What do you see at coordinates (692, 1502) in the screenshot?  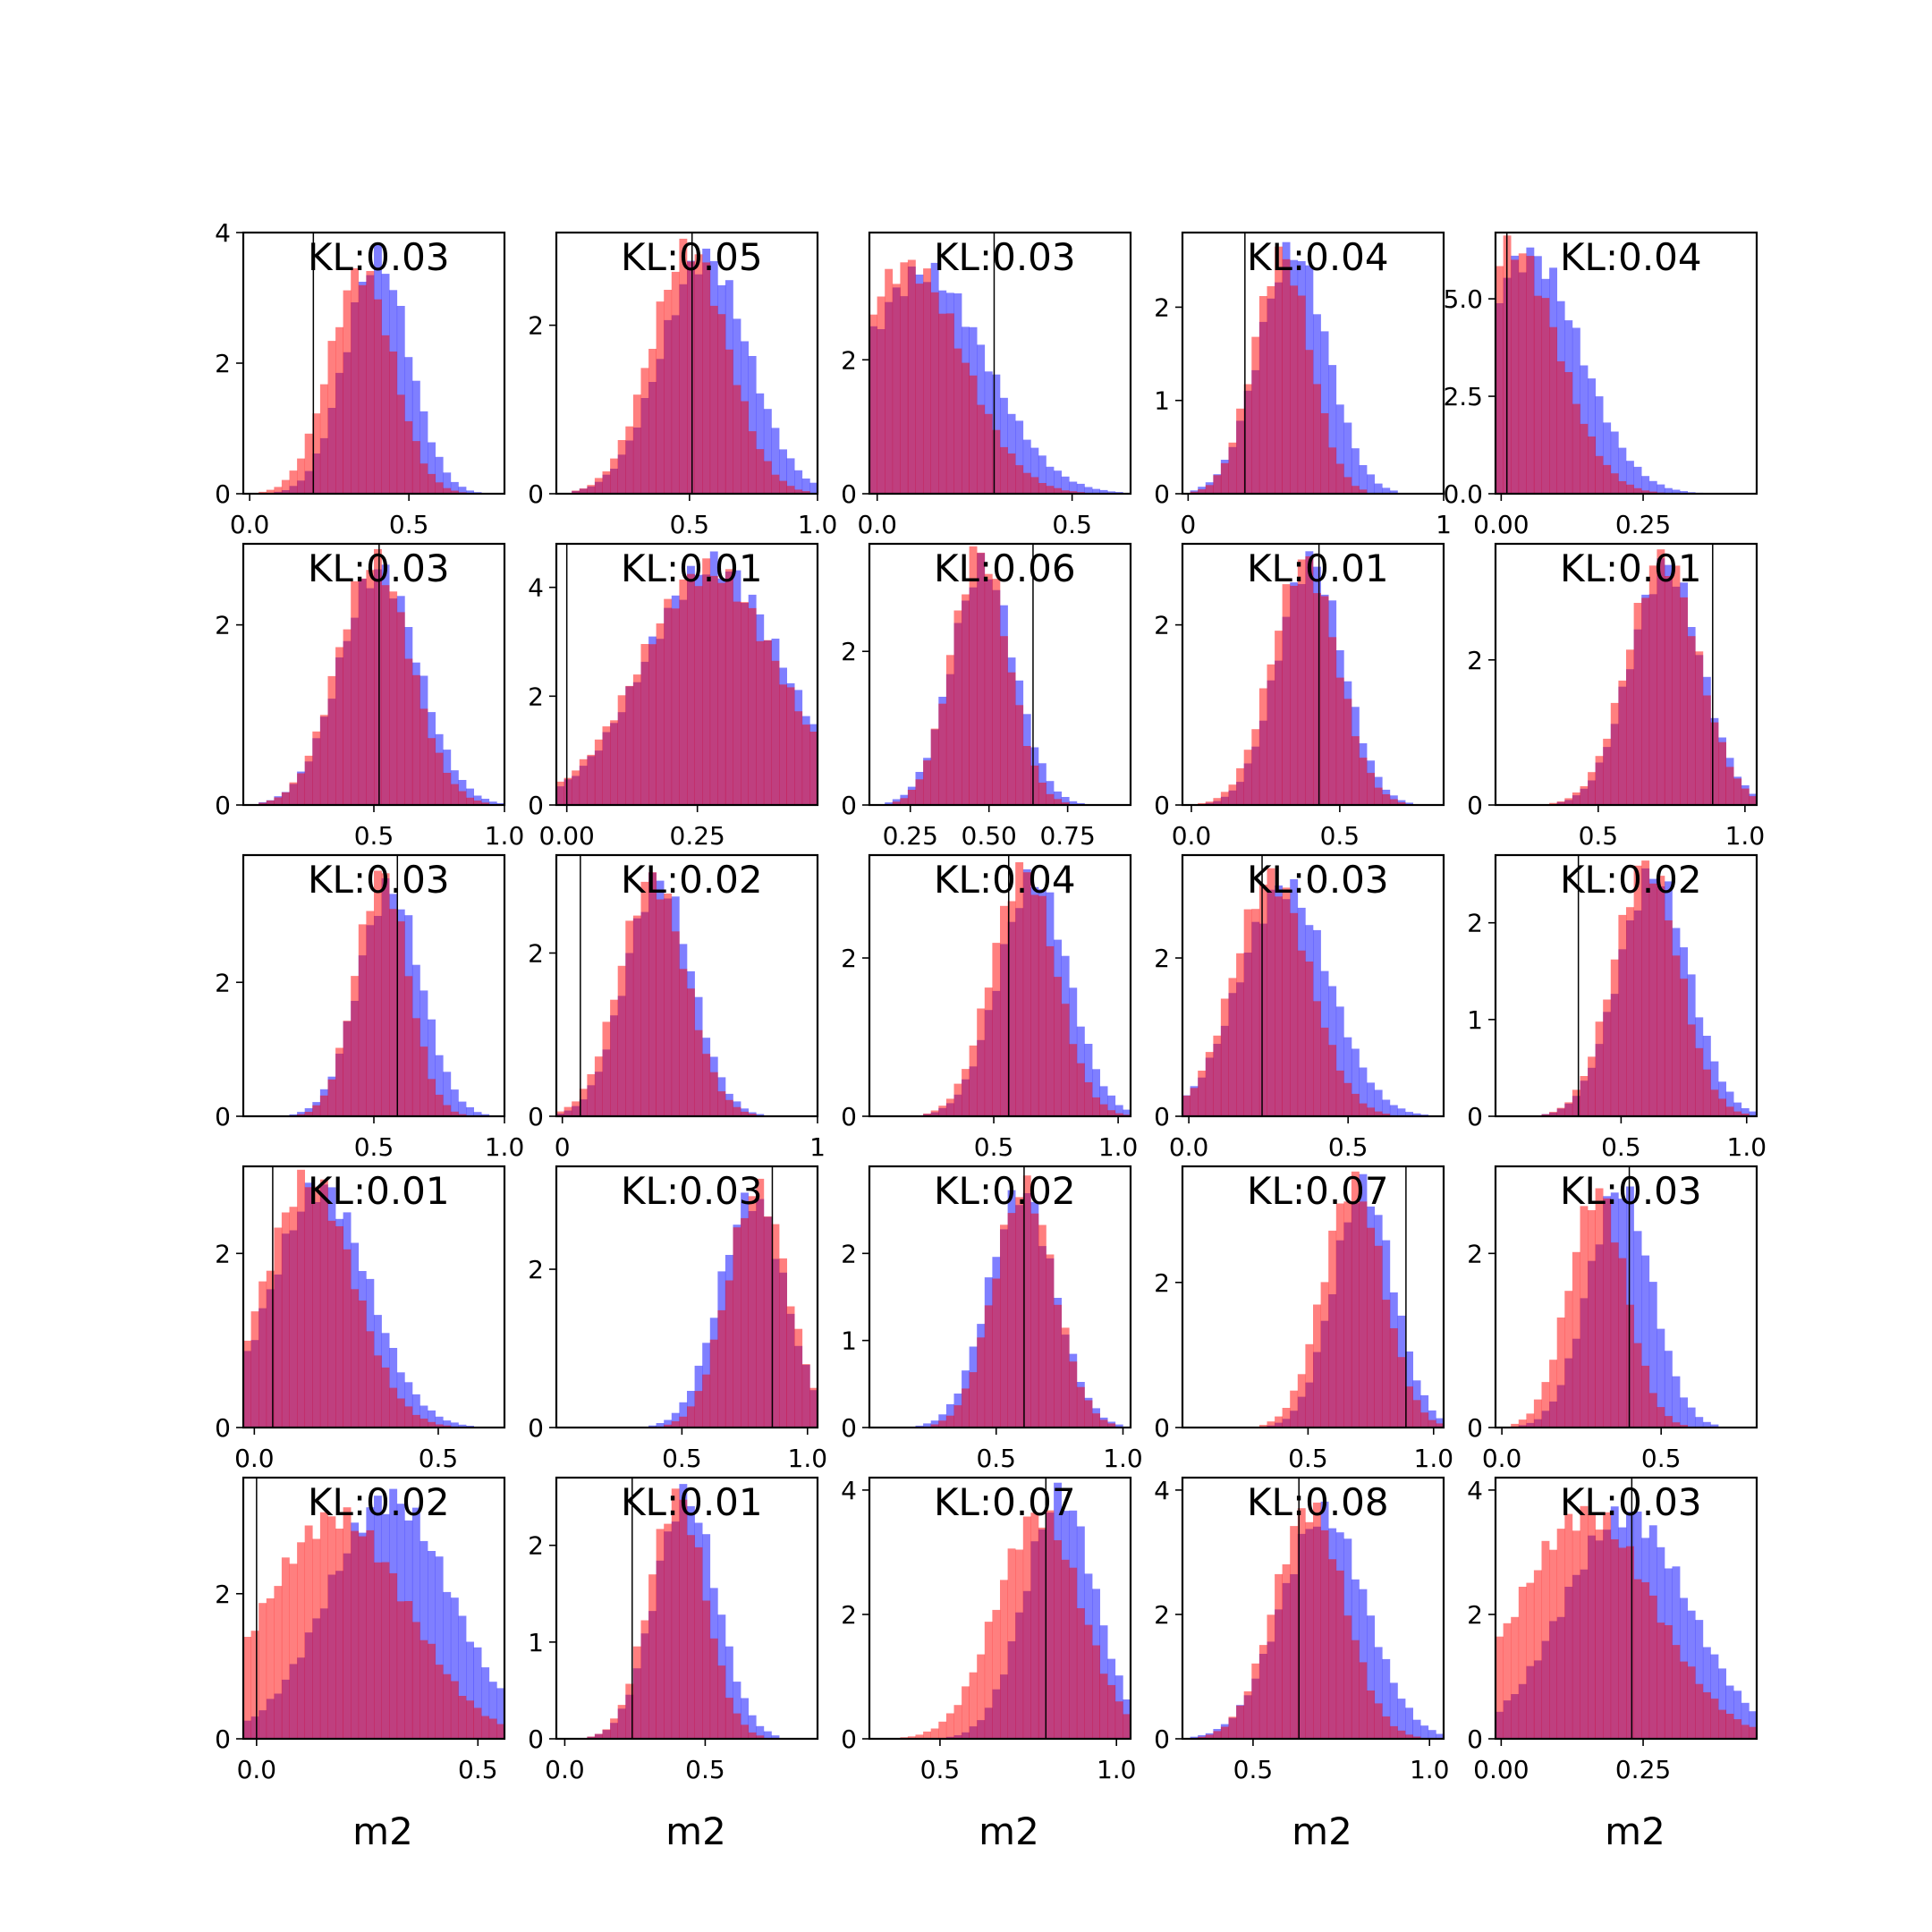 I see `kl-divergence-label: KL:0.01` at bounding box center [692, 1502].